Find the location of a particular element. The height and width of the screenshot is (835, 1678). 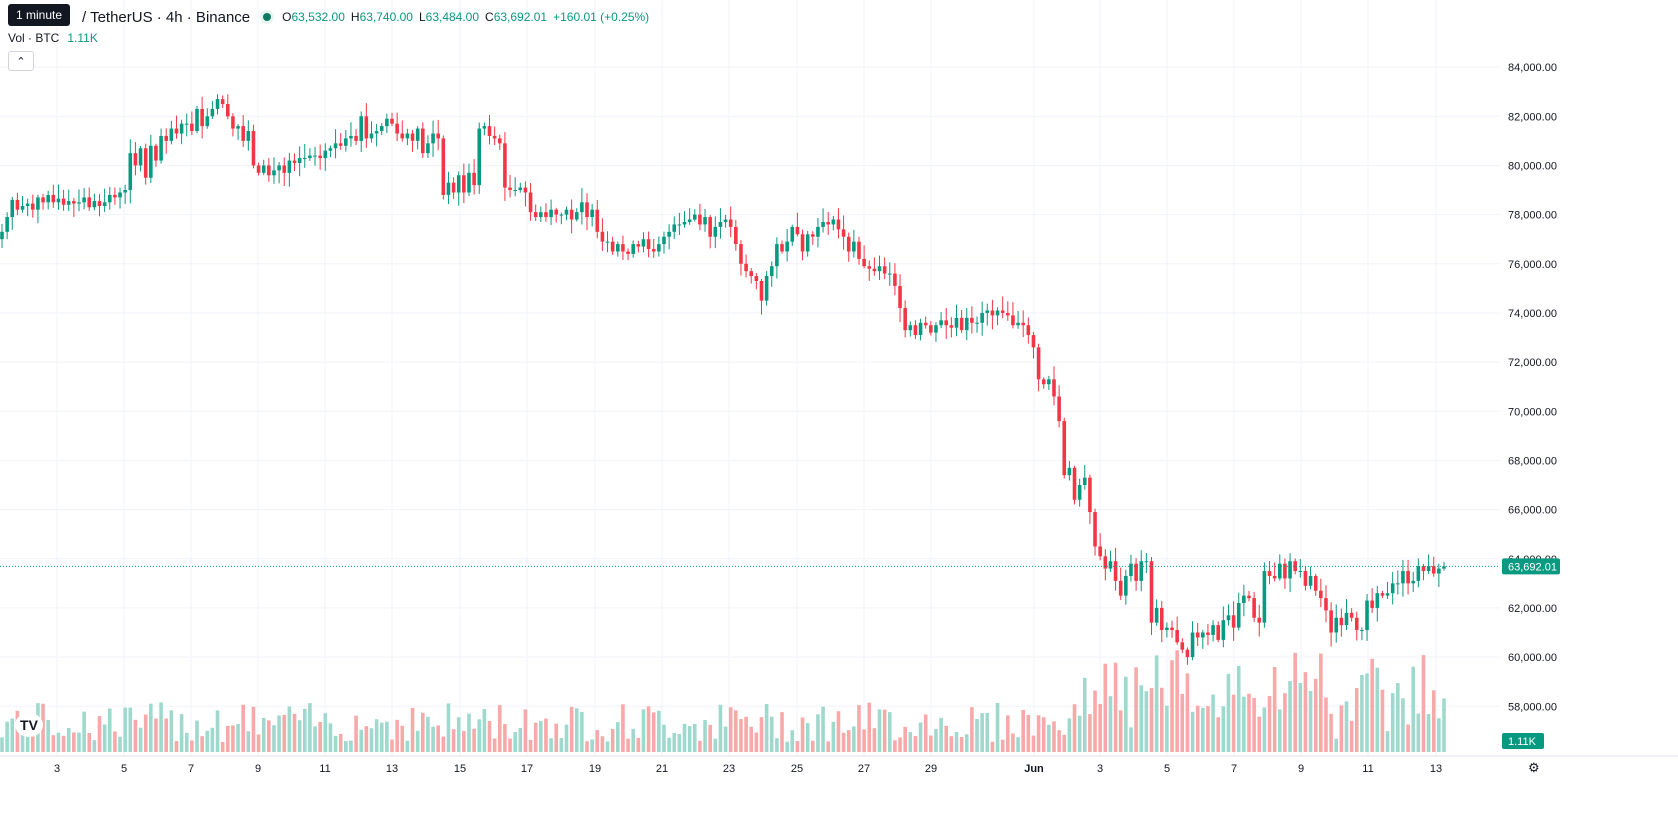

collapse-legend-button: ⌃ is located at coordinates (21, 61).